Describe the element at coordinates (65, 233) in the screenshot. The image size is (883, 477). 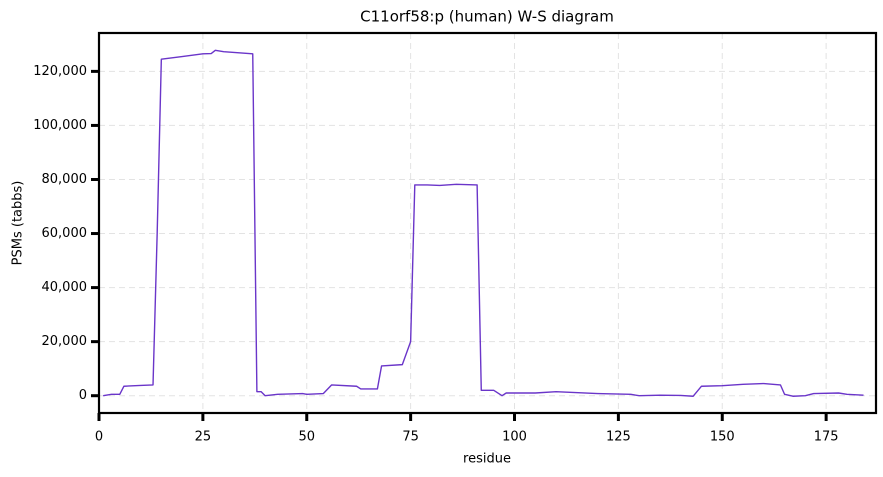
I see `y-tick-label: 60,000` at that location.